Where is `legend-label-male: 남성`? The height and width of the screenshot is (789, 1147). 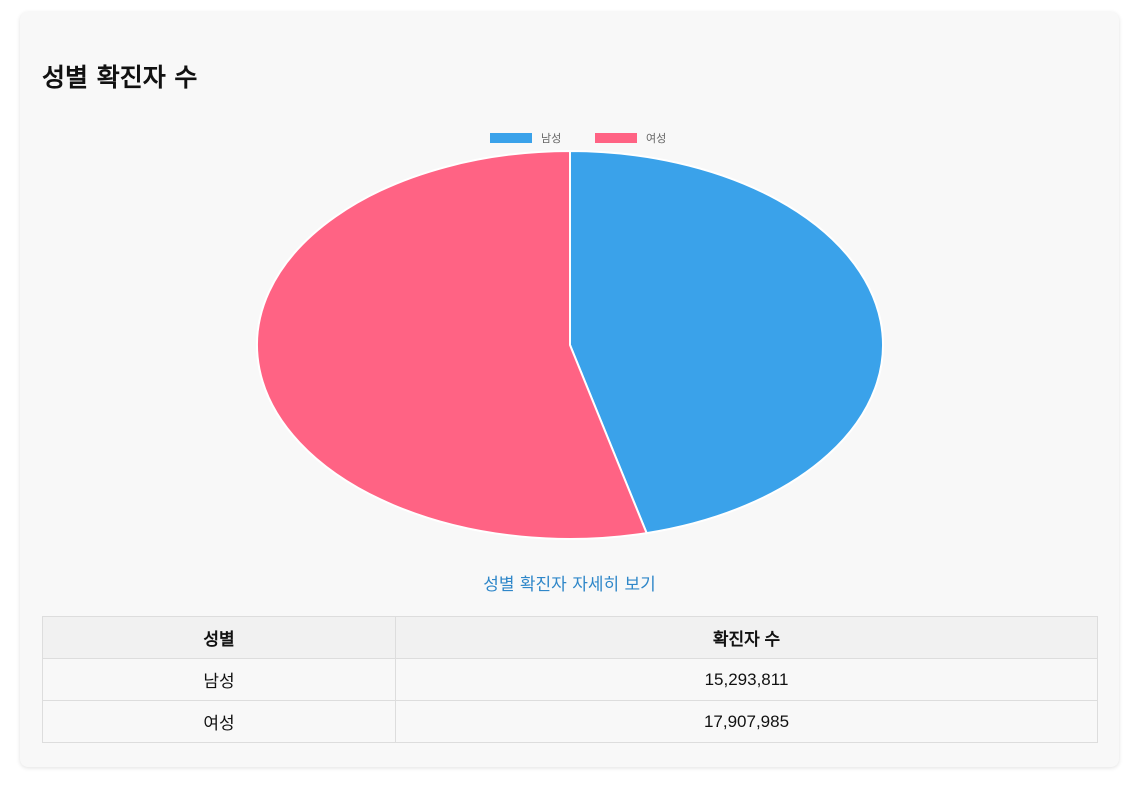 legend-label-male: 남성 is located at coordinates (551, 138).